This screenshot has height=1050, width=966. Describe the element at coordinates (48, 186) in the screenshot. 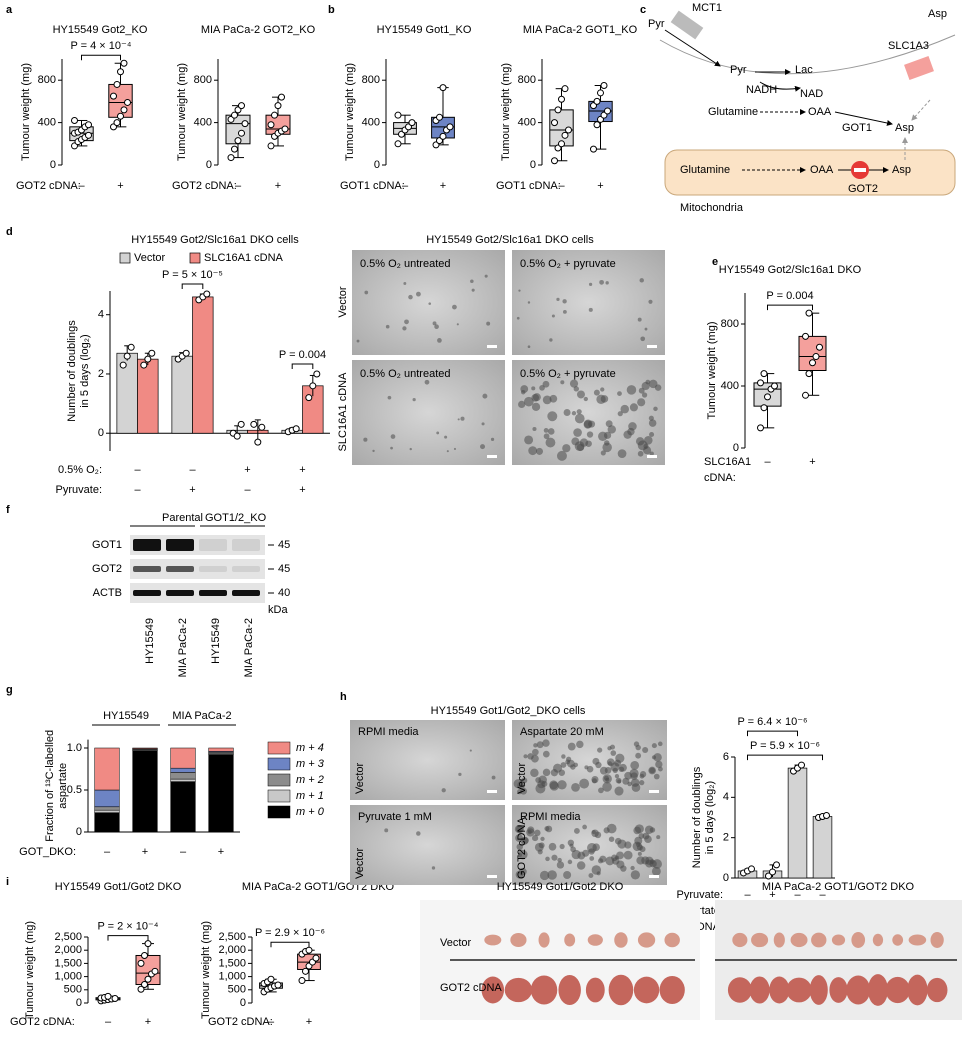

I see `x-axis-label: GOT2 cDNA:` at that location.